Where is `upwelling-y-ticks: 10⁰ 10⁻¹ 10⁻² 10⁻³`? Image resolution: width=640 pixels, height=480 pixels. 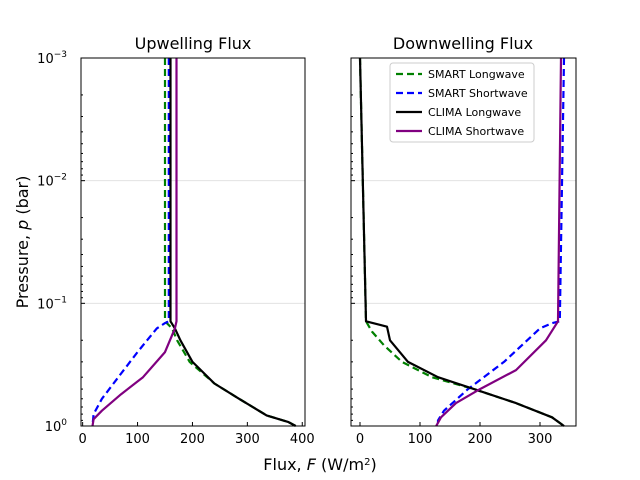 upwelling-y-ticks: 10⁰ 10⁻¹ 10⁻² 10⁻³ is located at coordinates (61, 242).